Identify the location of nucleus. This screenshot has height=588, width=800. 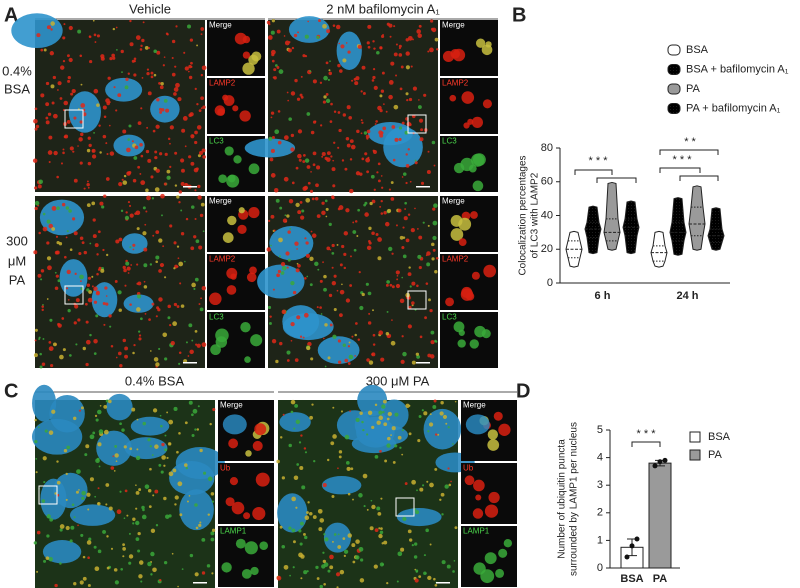
(337, 537).